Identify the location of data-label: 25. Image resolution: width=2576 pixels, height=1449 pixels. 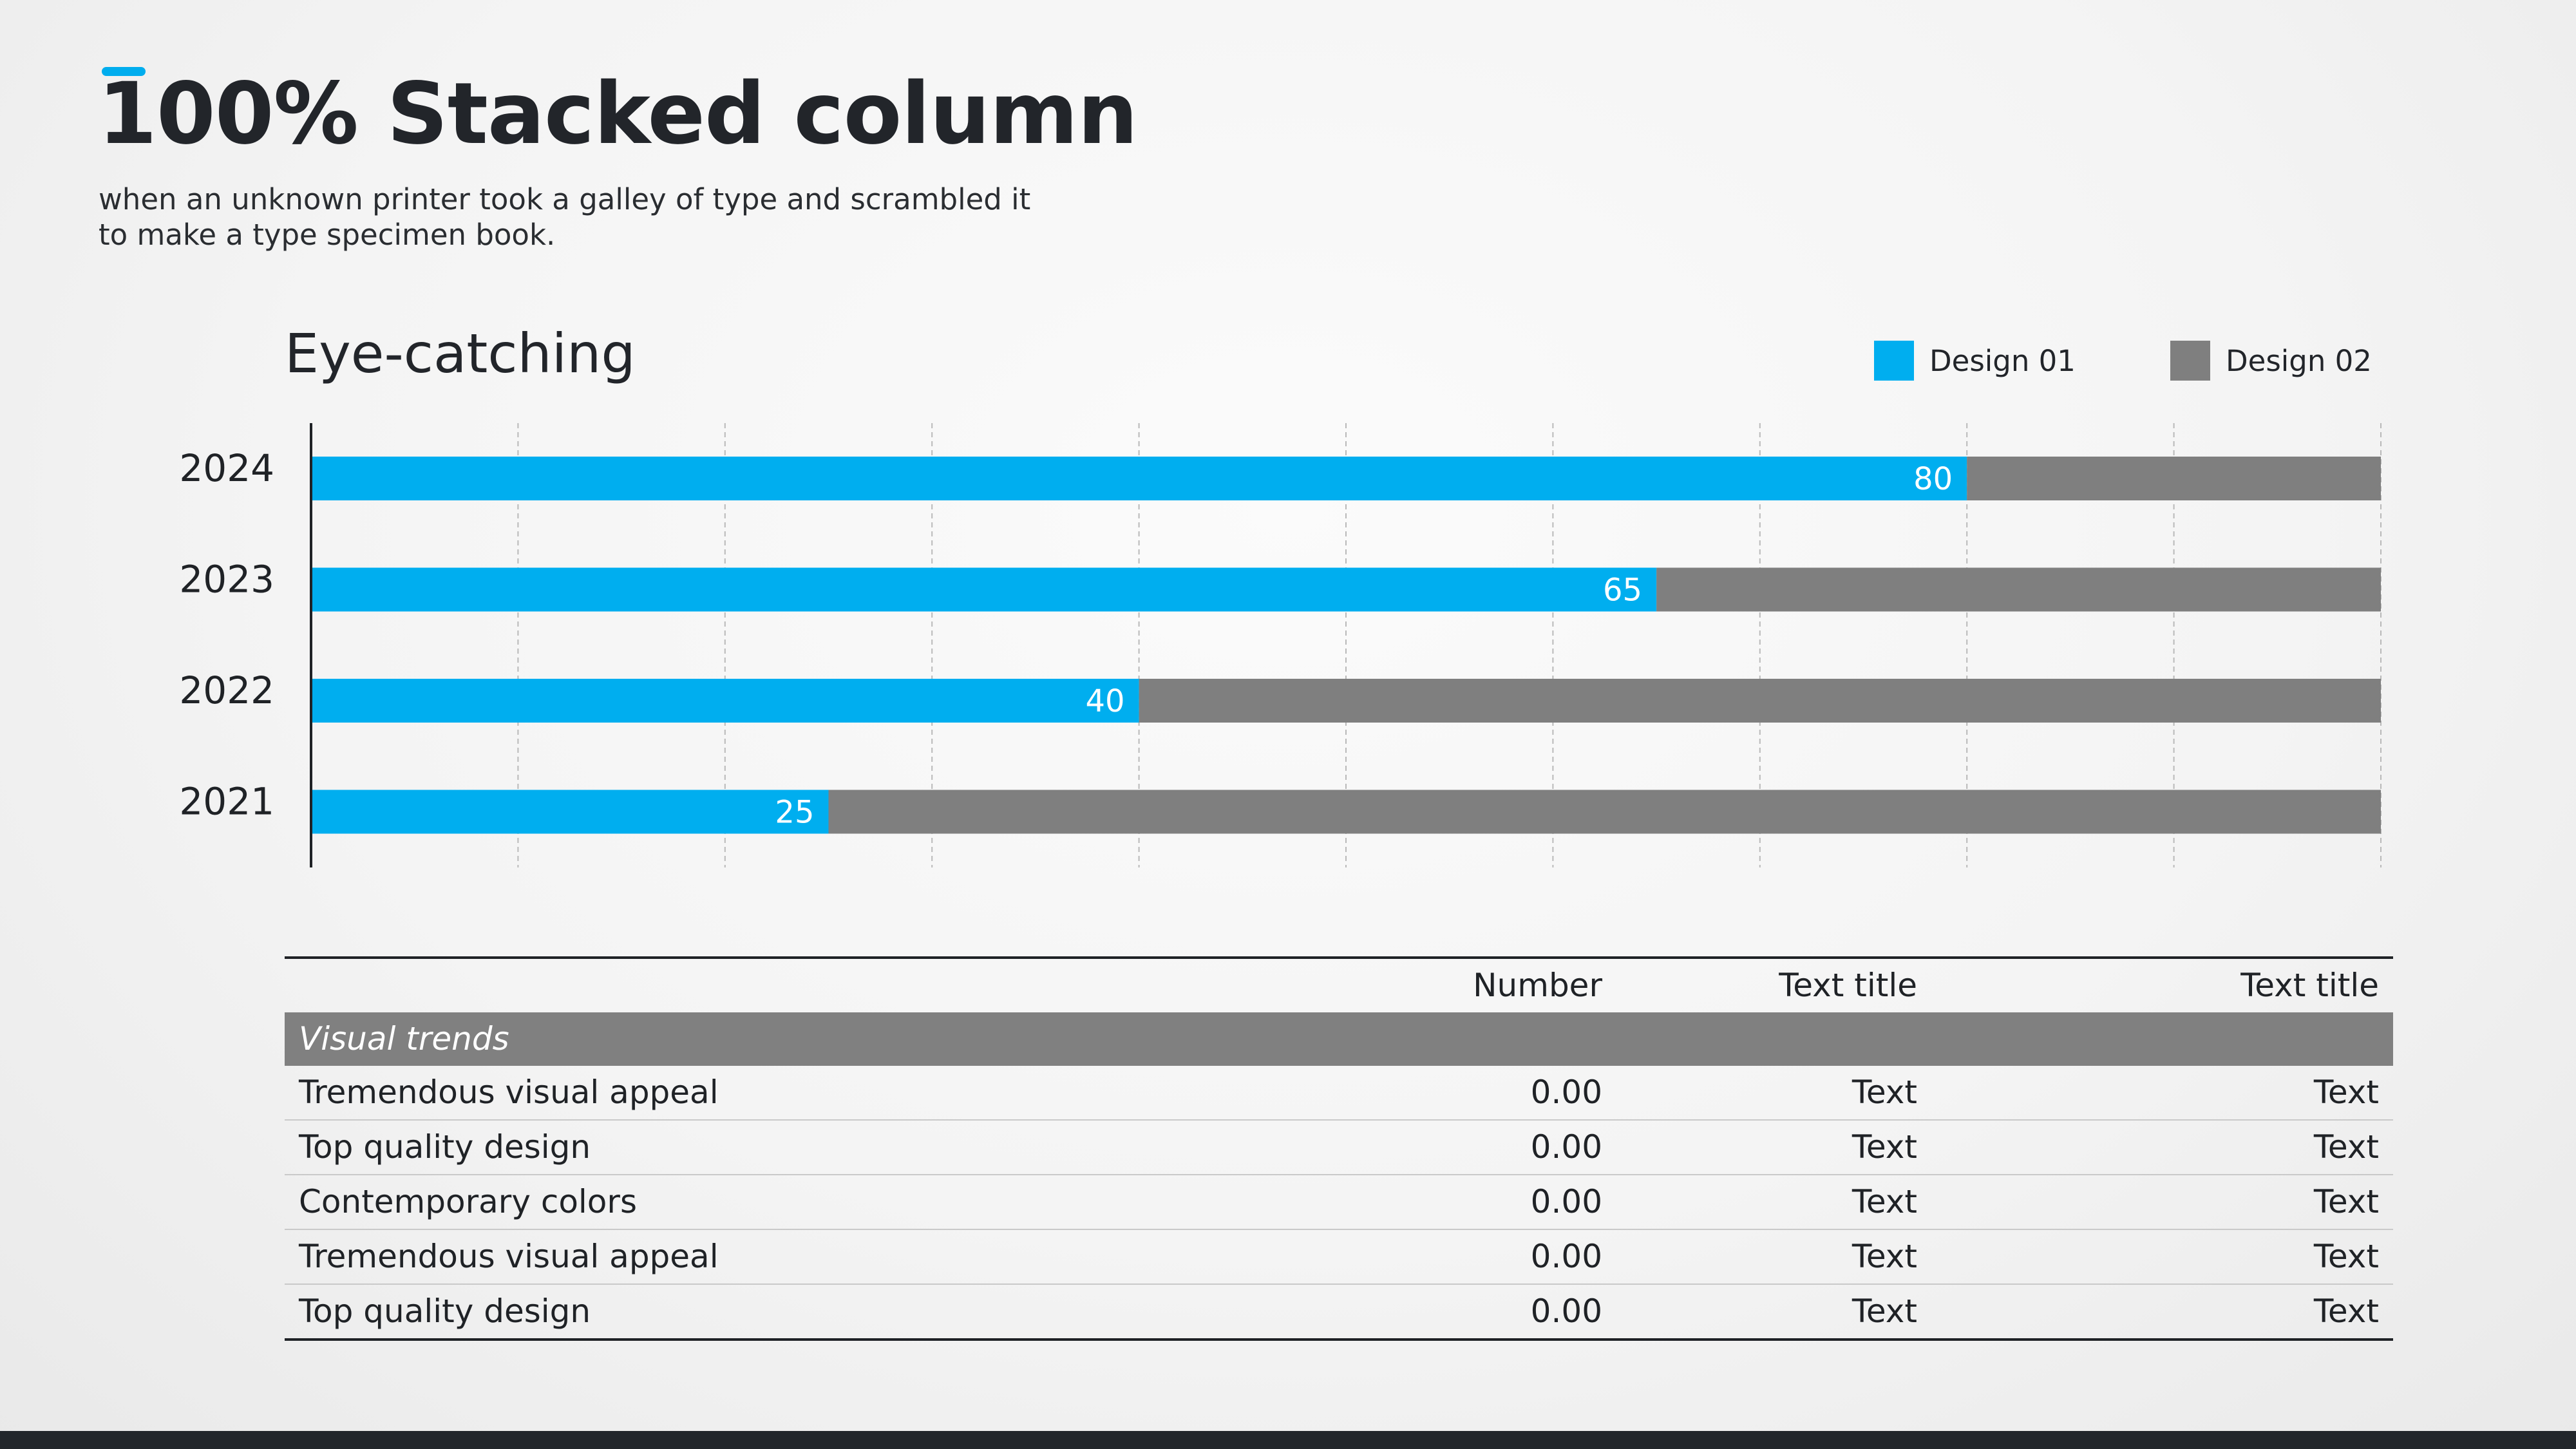
(794, 813).